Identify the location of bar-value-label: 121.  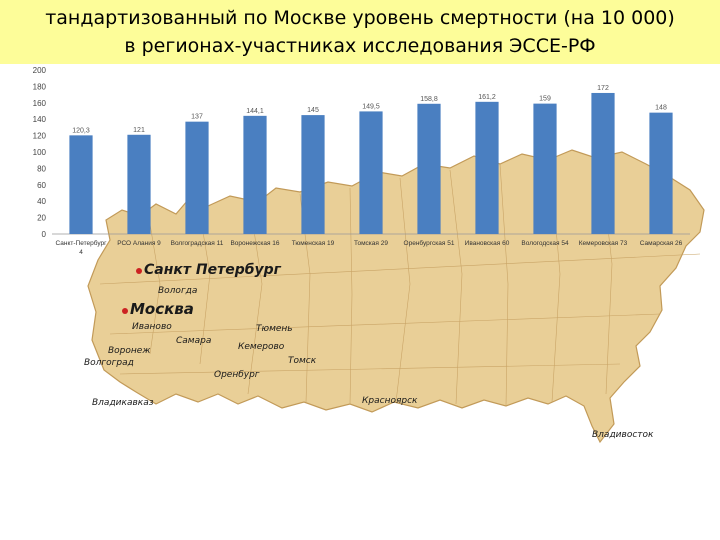
(139, 130).